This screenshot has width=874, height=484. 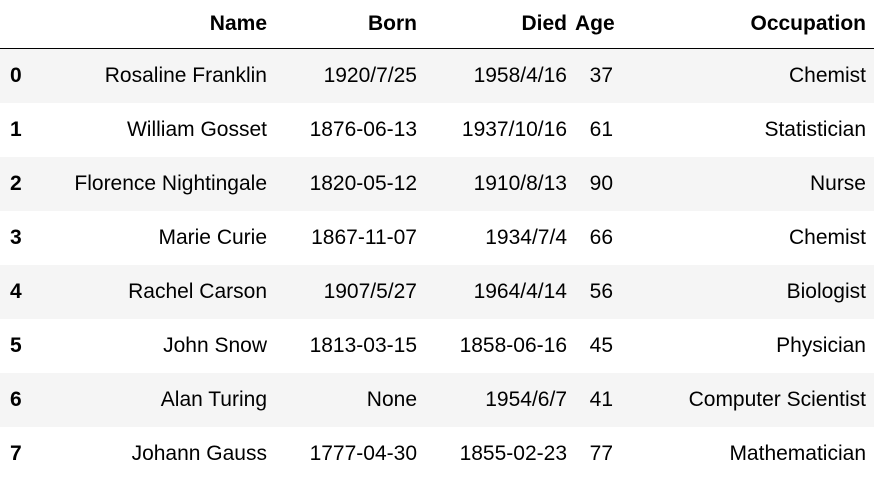 What do you see at coordinates (526, 399) in the screenshot?
I see `died-cell: 1954/6/7` at bounding box center [526, 399].